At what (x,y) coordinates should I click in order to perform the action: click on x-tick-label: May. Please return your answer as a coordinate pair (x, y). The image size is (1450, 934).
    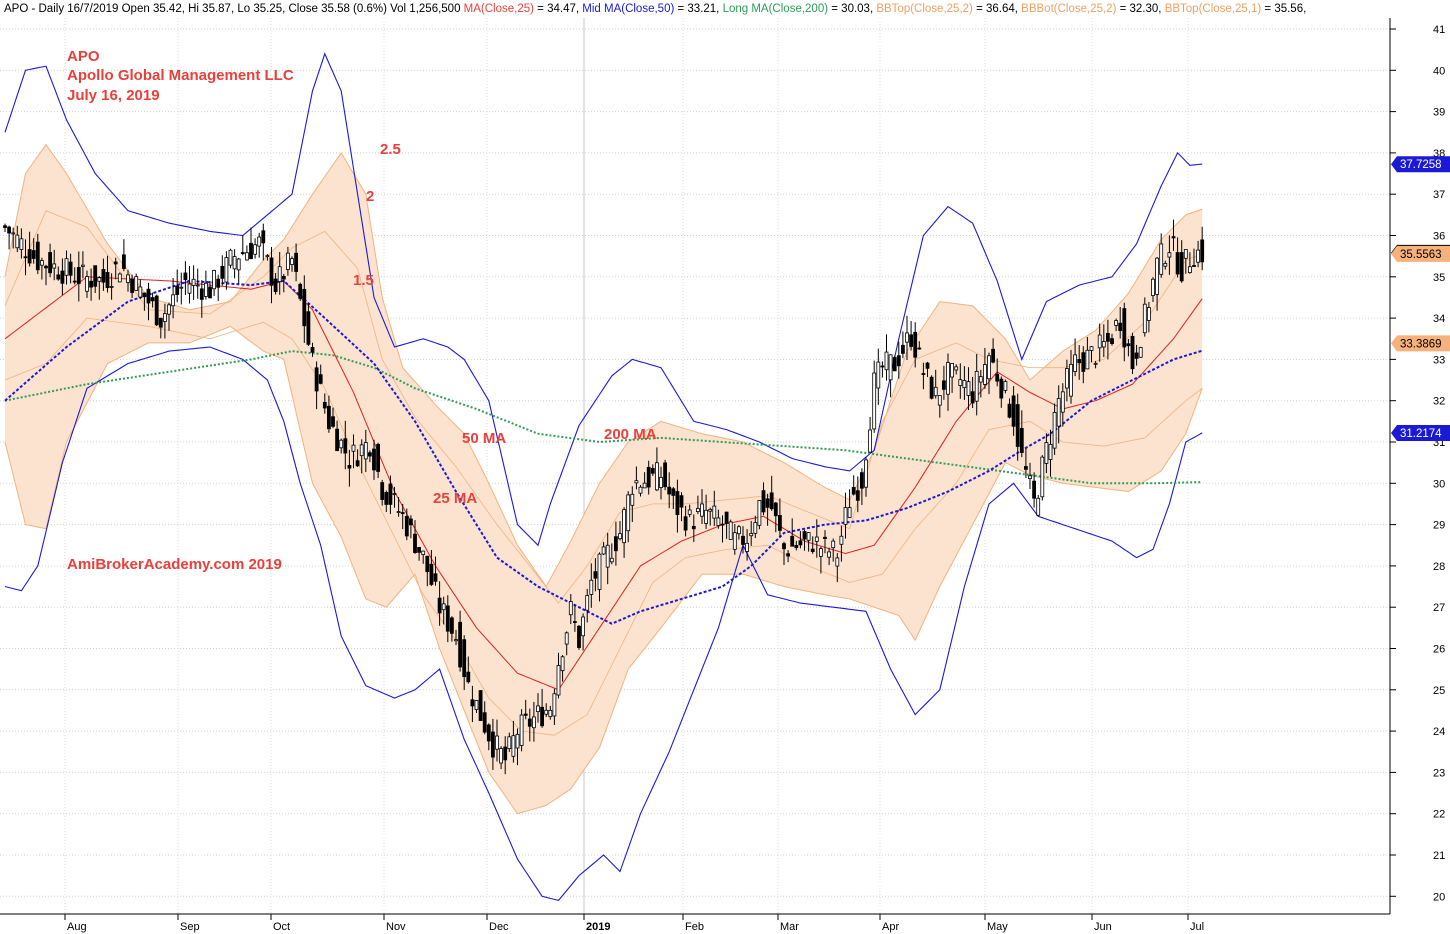
    Looking at the image, I should click on (997, 927).